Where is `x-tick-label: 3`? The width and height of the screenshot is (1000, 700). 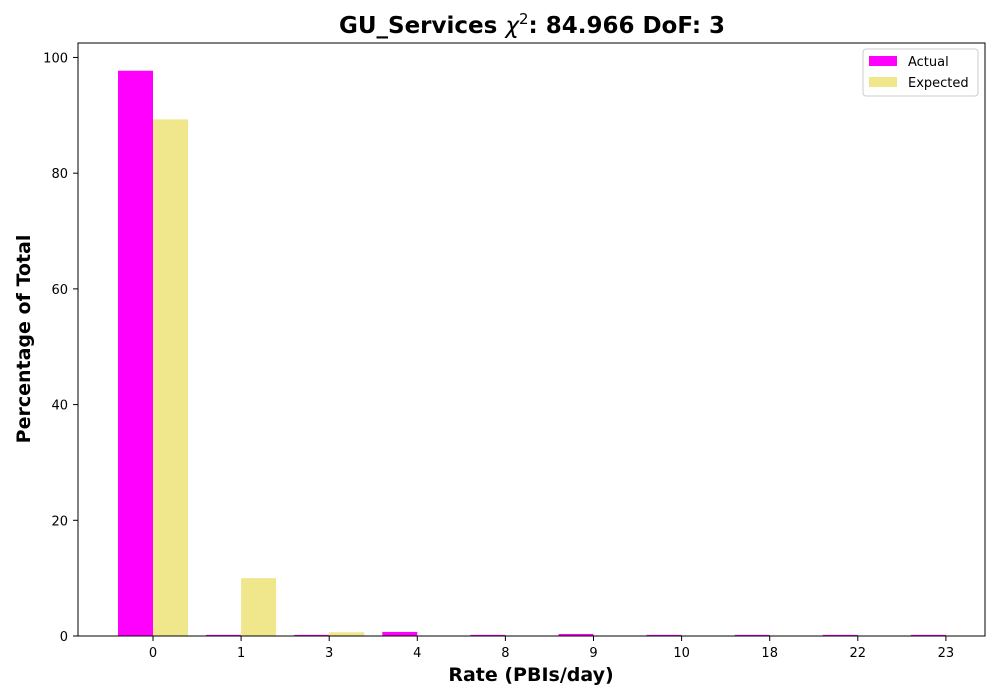 x-tick-label: 3 is located at coordinates (329, 653).